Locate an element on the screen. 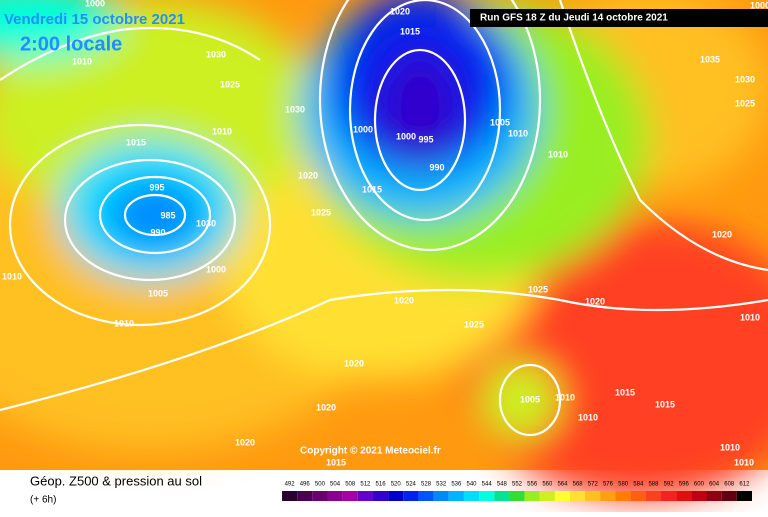 This screenshot has height=517, width=768. legend-label: 524 is located at coordinates (411, 485).